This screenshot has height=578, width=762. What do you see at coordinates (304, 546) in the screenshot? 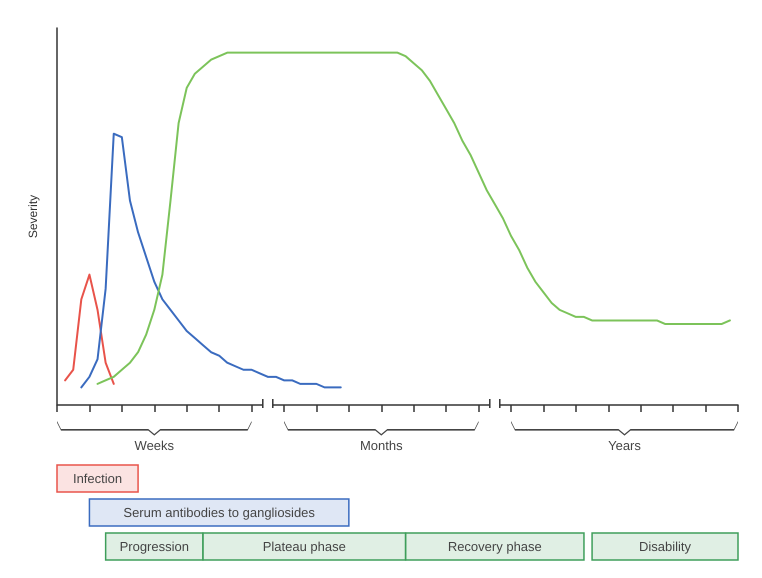
I see `text: Plateau phase` at bounding box center [304, 546].